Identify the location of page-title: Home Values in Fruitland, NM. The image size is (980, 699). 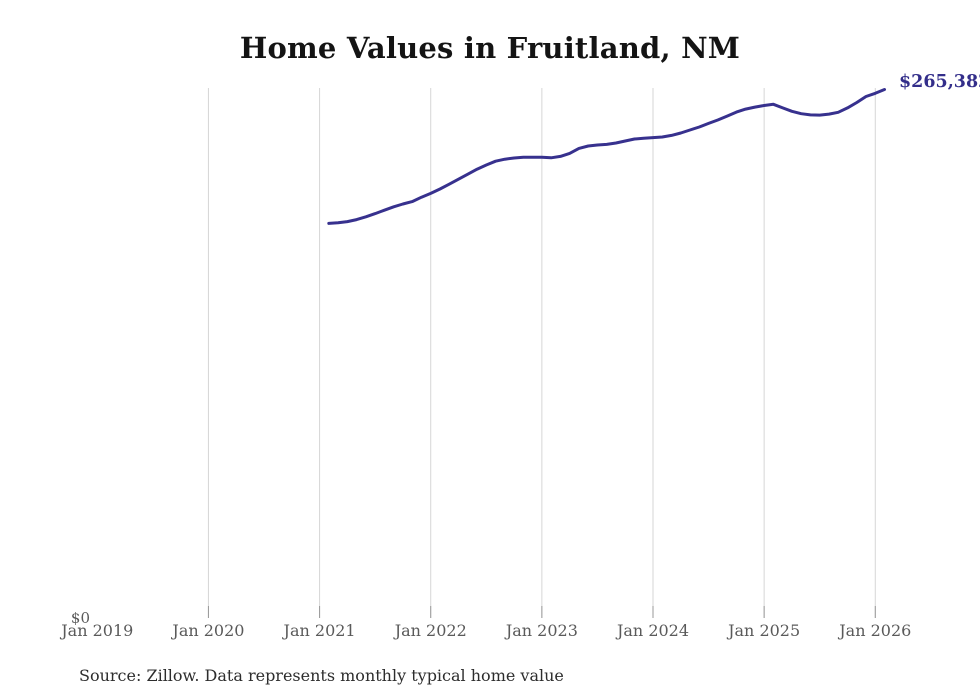
(490, 48).